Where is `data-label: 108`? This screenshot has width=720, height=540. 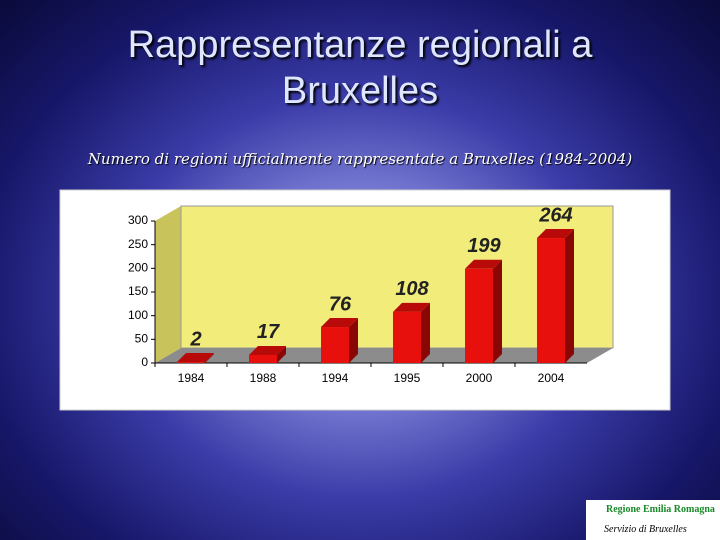 data-label: 108 is located at coordinates (412, 289).